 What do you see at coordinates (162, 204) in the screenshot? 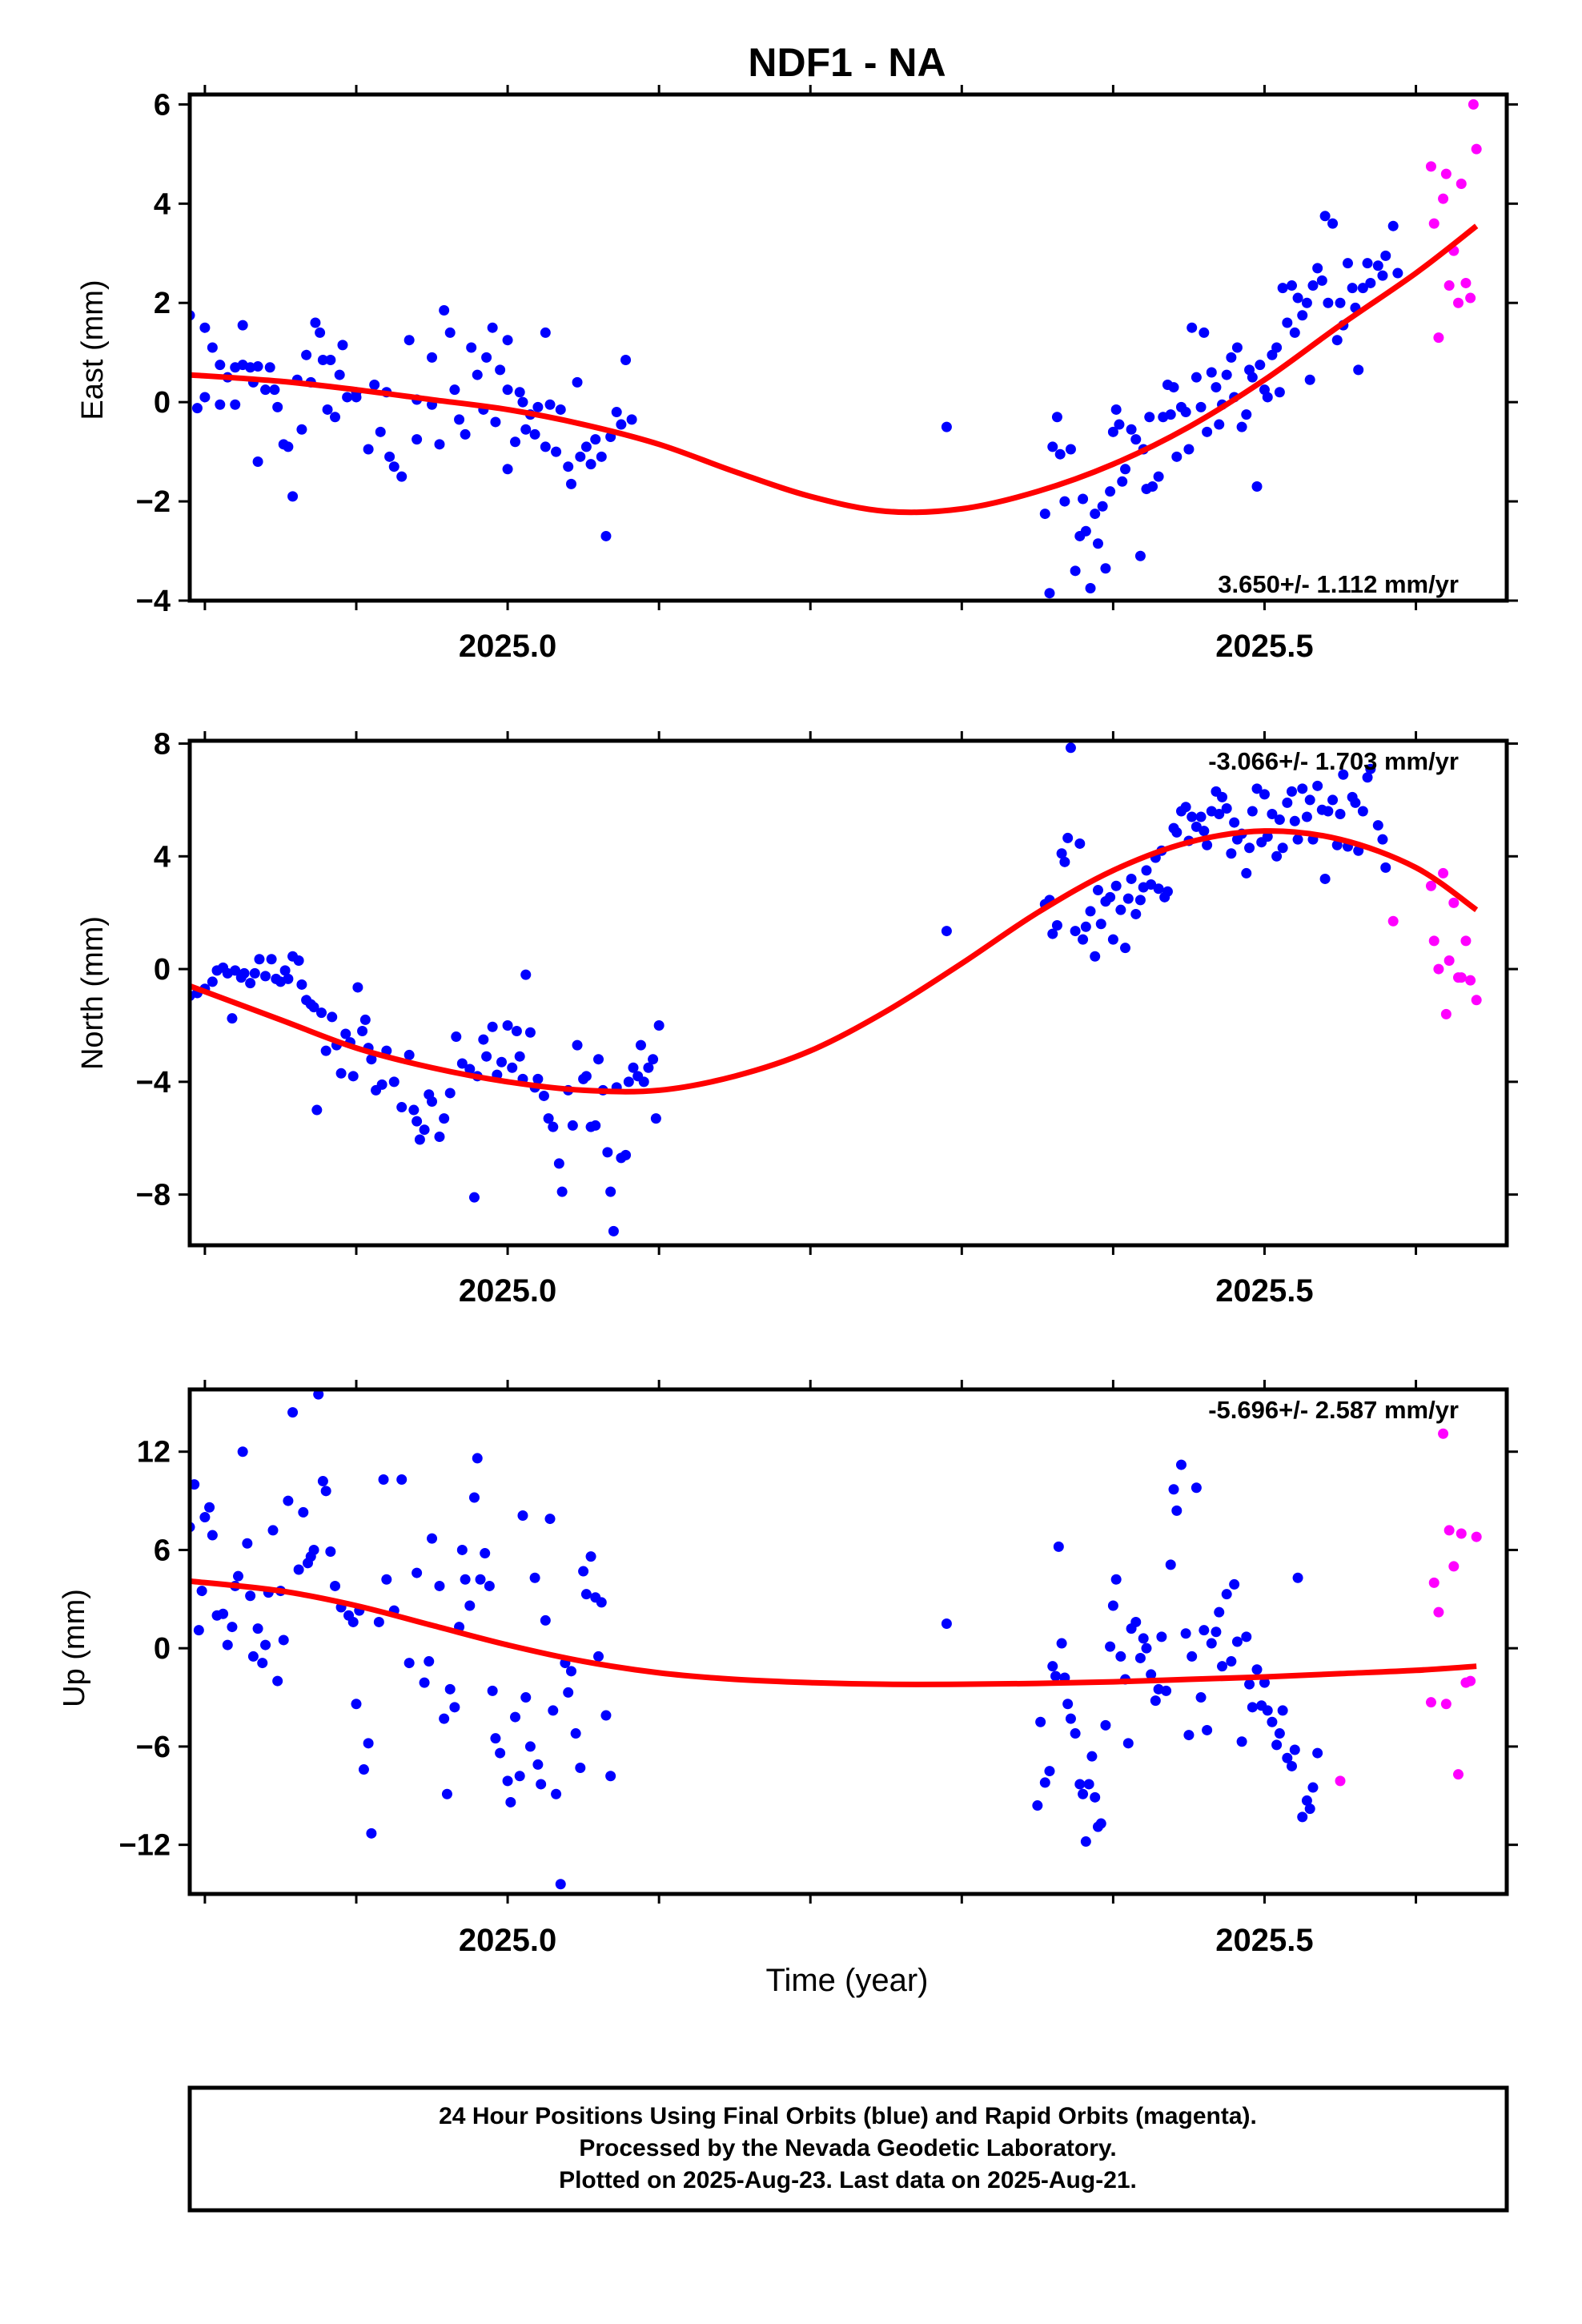
I see `y-tick-label: 4` at bounding box center [162, 204].